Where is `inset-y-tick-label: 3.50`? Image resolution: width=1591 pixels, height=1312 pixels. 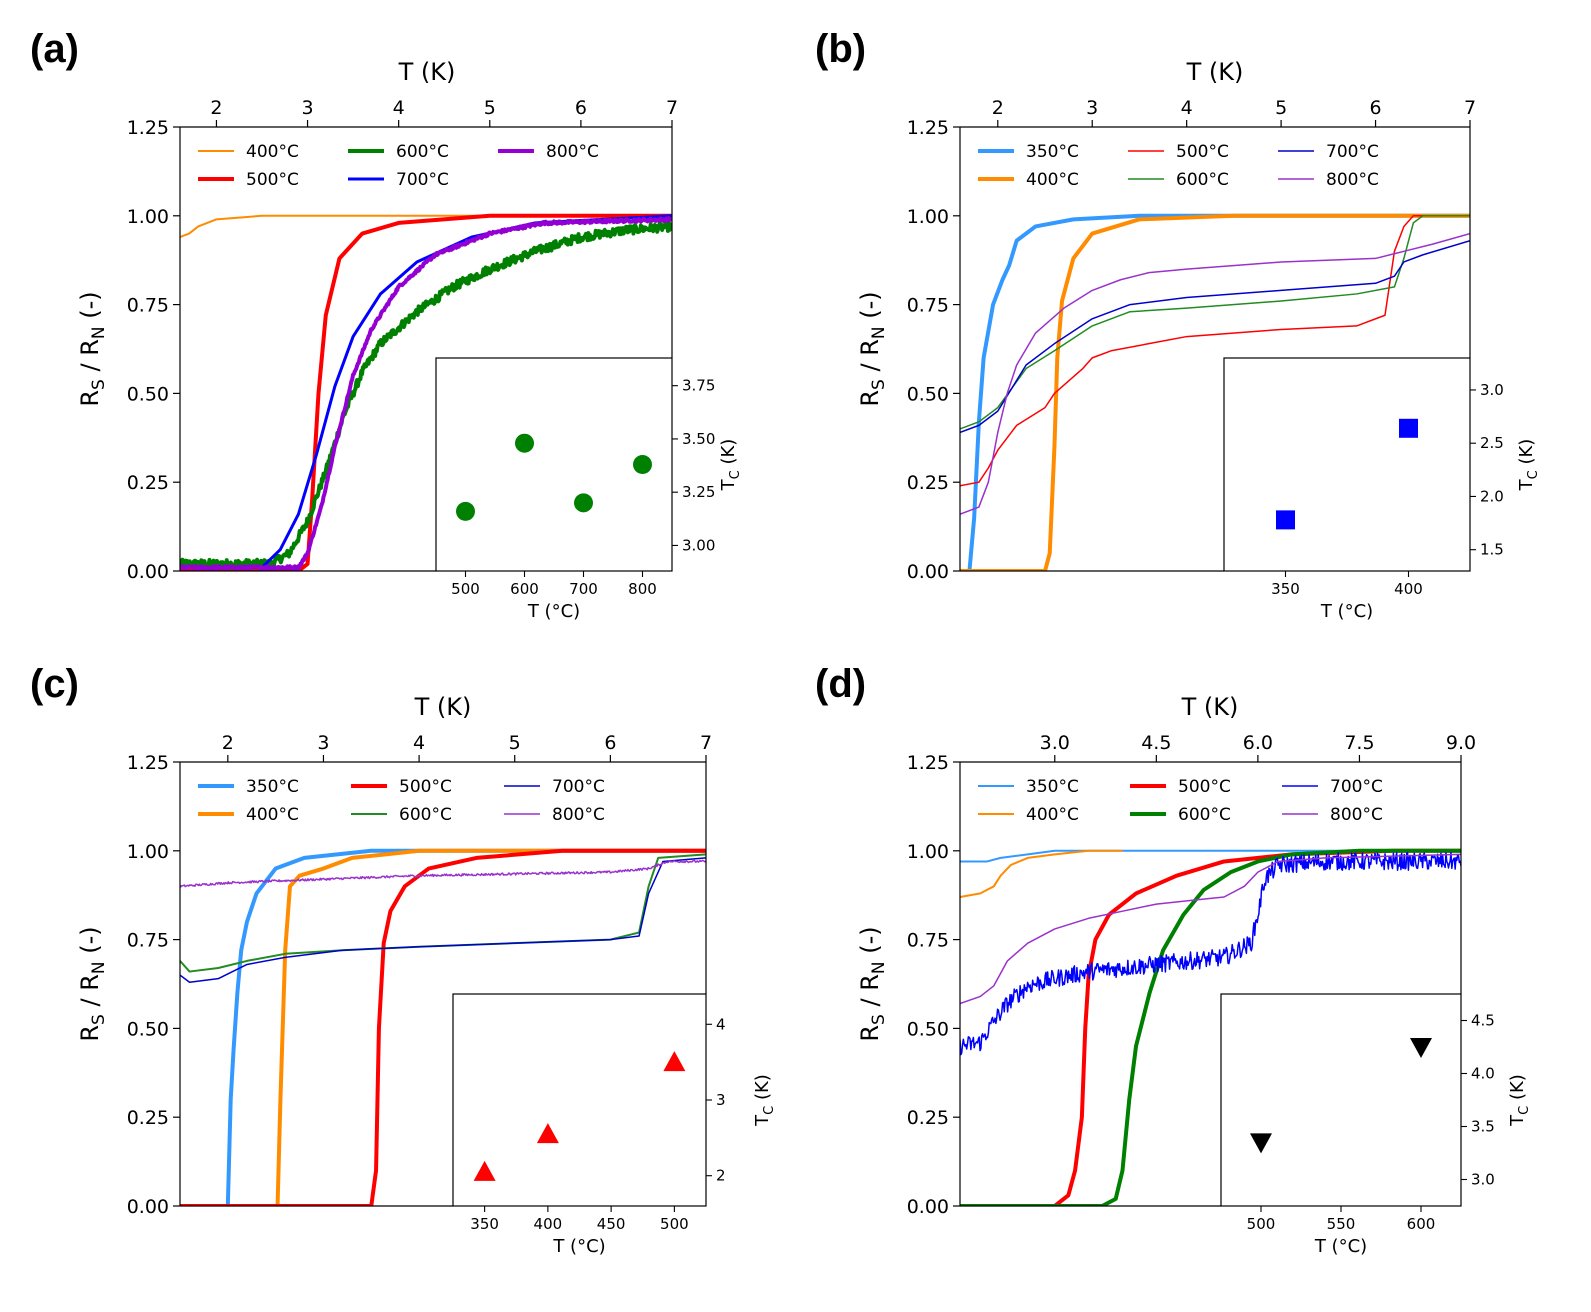
inset-y-tick-label: 3.50 is located at coordinates (698, 439).